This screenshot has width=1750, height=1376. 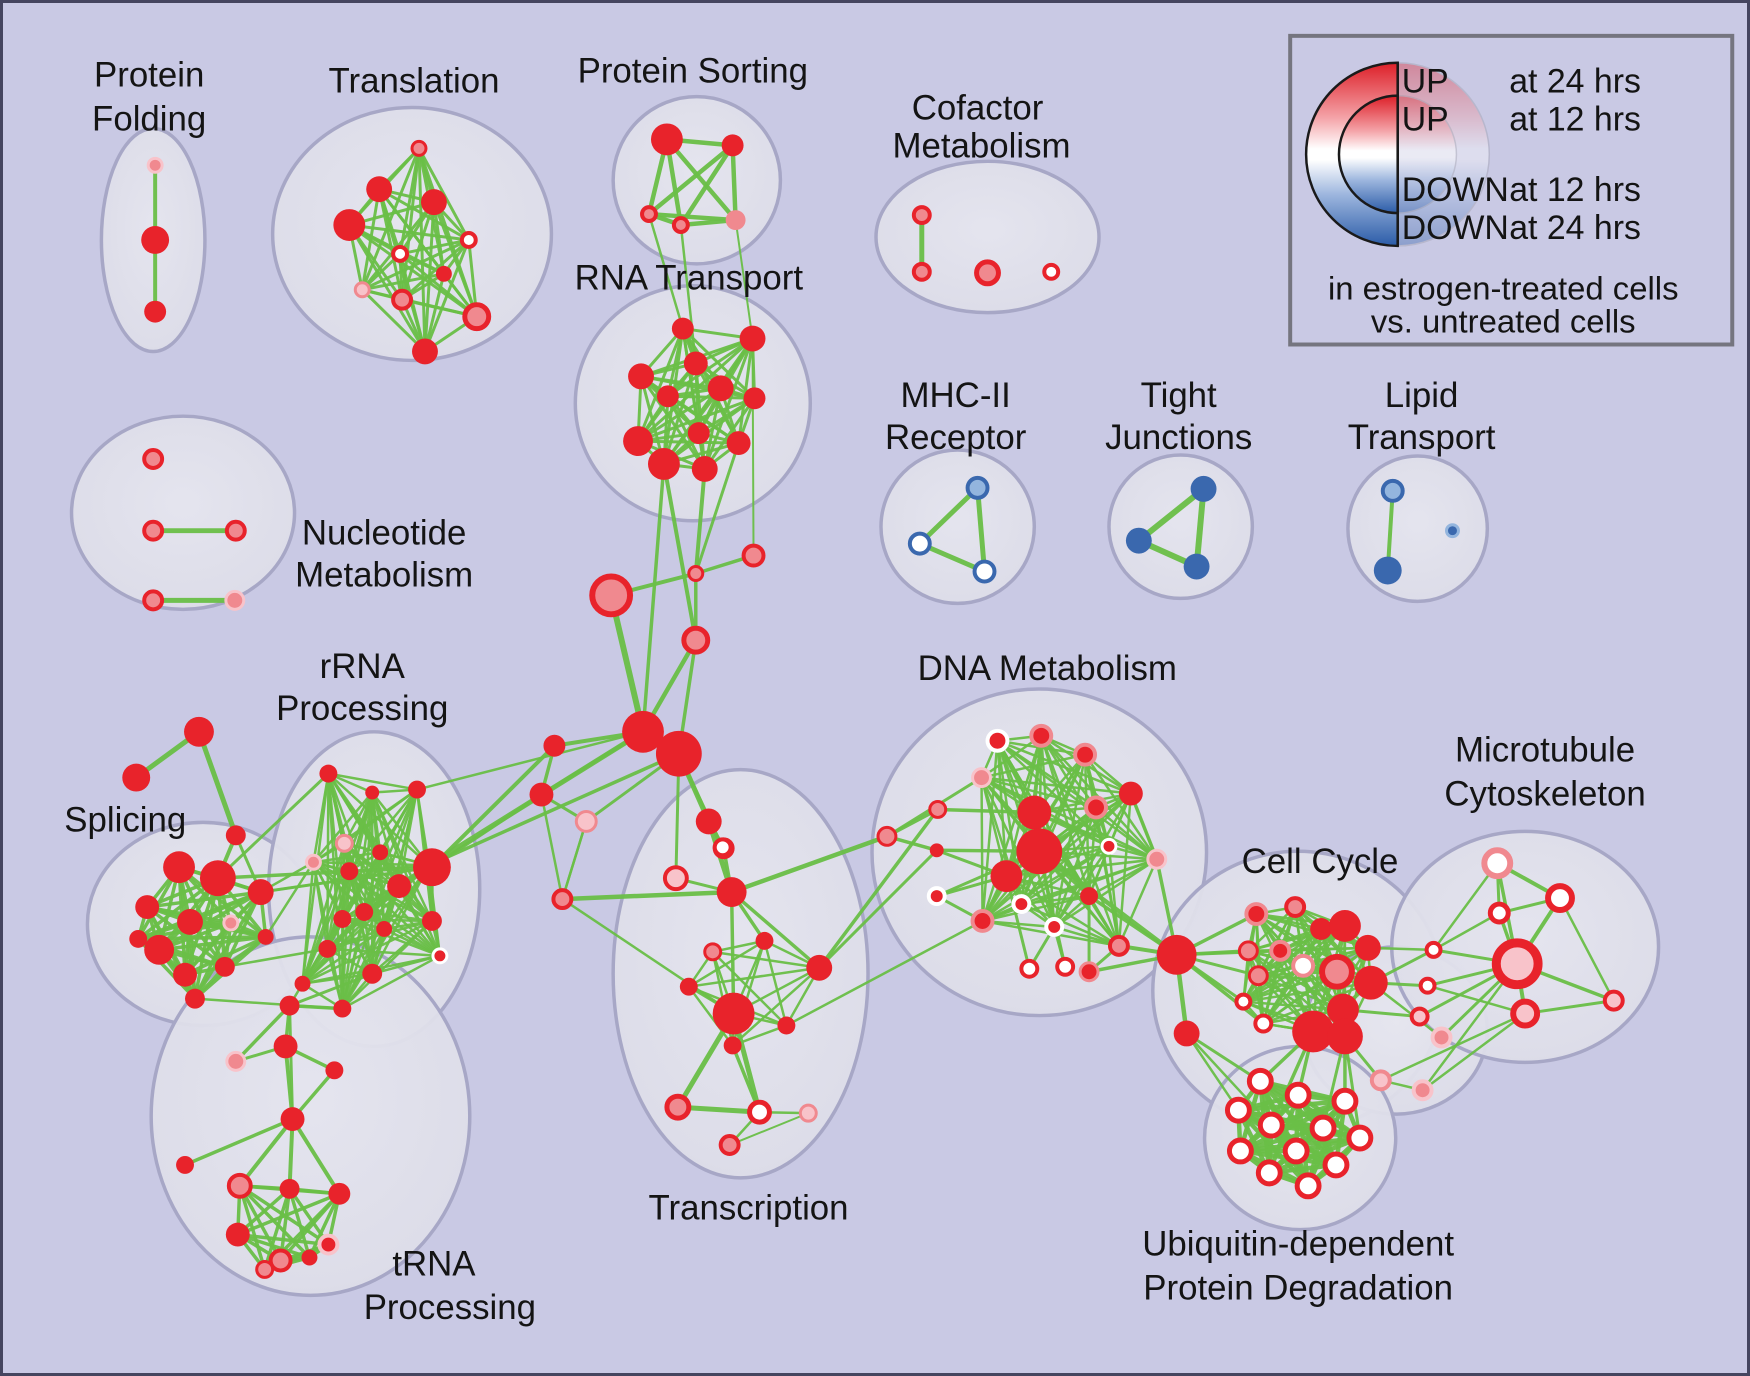 What do you see at coordinates (1544, 793) in the screenshot?
I see `cluster-label-microtubule-cytoskeleton-line1: Cytoskeleton` at bounding box center [1544, 793].